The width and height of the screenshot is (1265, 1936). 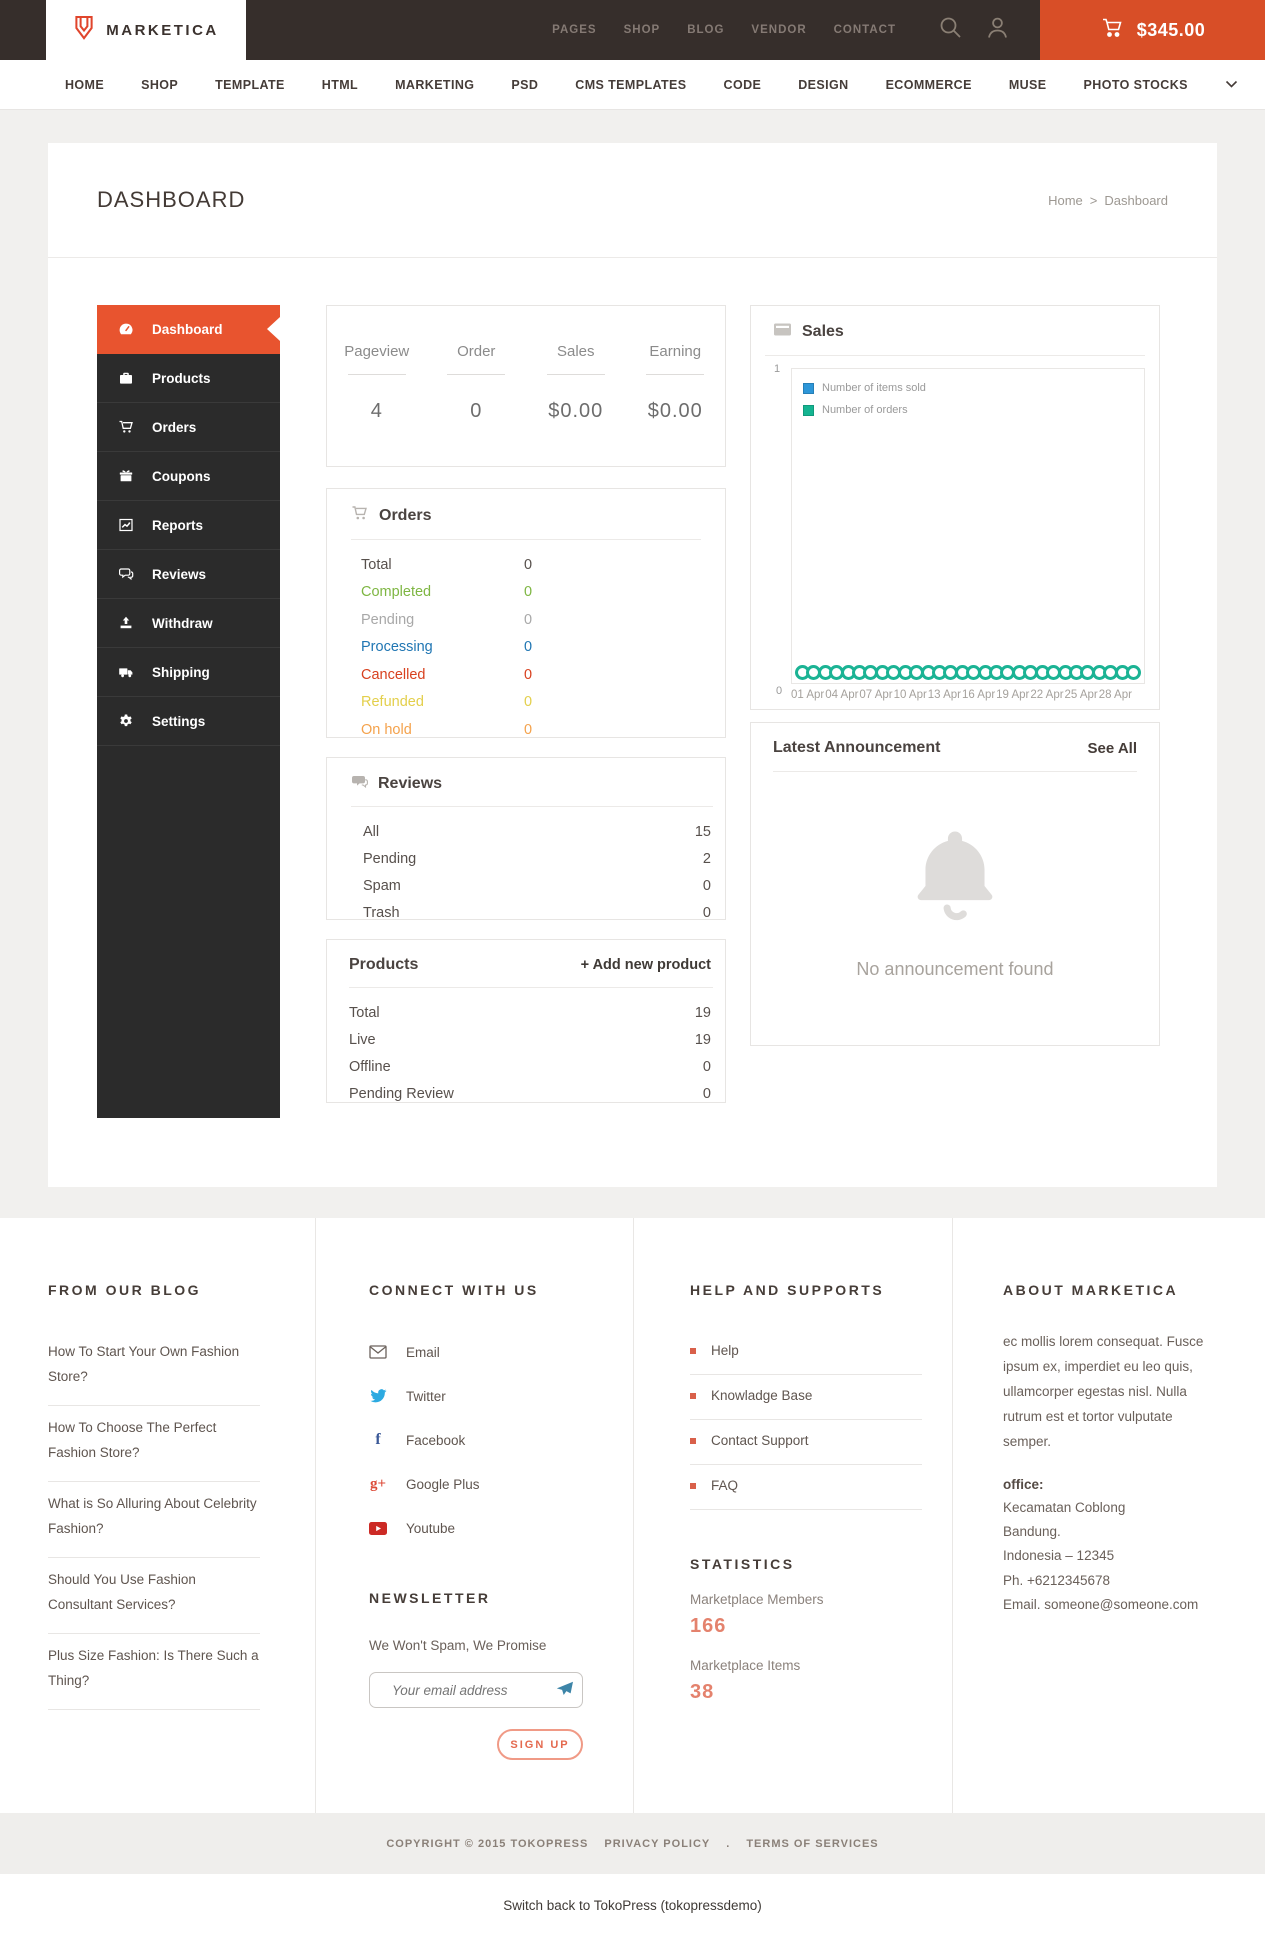 I want to click on order-status-row: Cancelled 0, so click(x=447, y=674).